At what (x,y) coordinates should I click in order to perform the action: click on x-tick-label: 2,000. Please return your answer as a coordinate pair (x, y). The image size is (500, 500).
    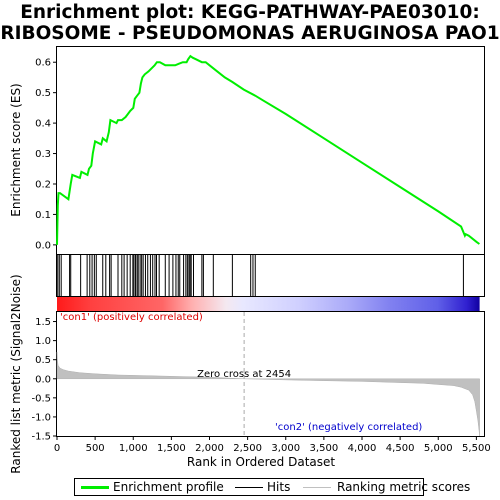
    Looking at the image, I should click on (209, 448).